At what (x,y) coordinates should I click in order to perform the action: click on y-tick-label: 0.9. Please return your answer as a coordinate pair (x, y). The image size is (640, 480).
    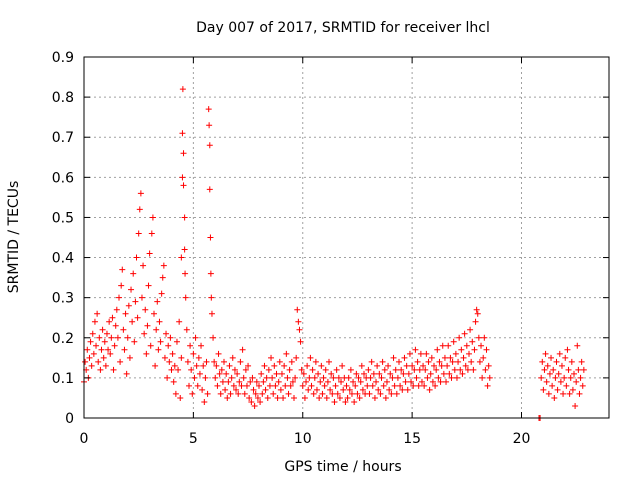
    Looking at the image, I should click on (63, 58).